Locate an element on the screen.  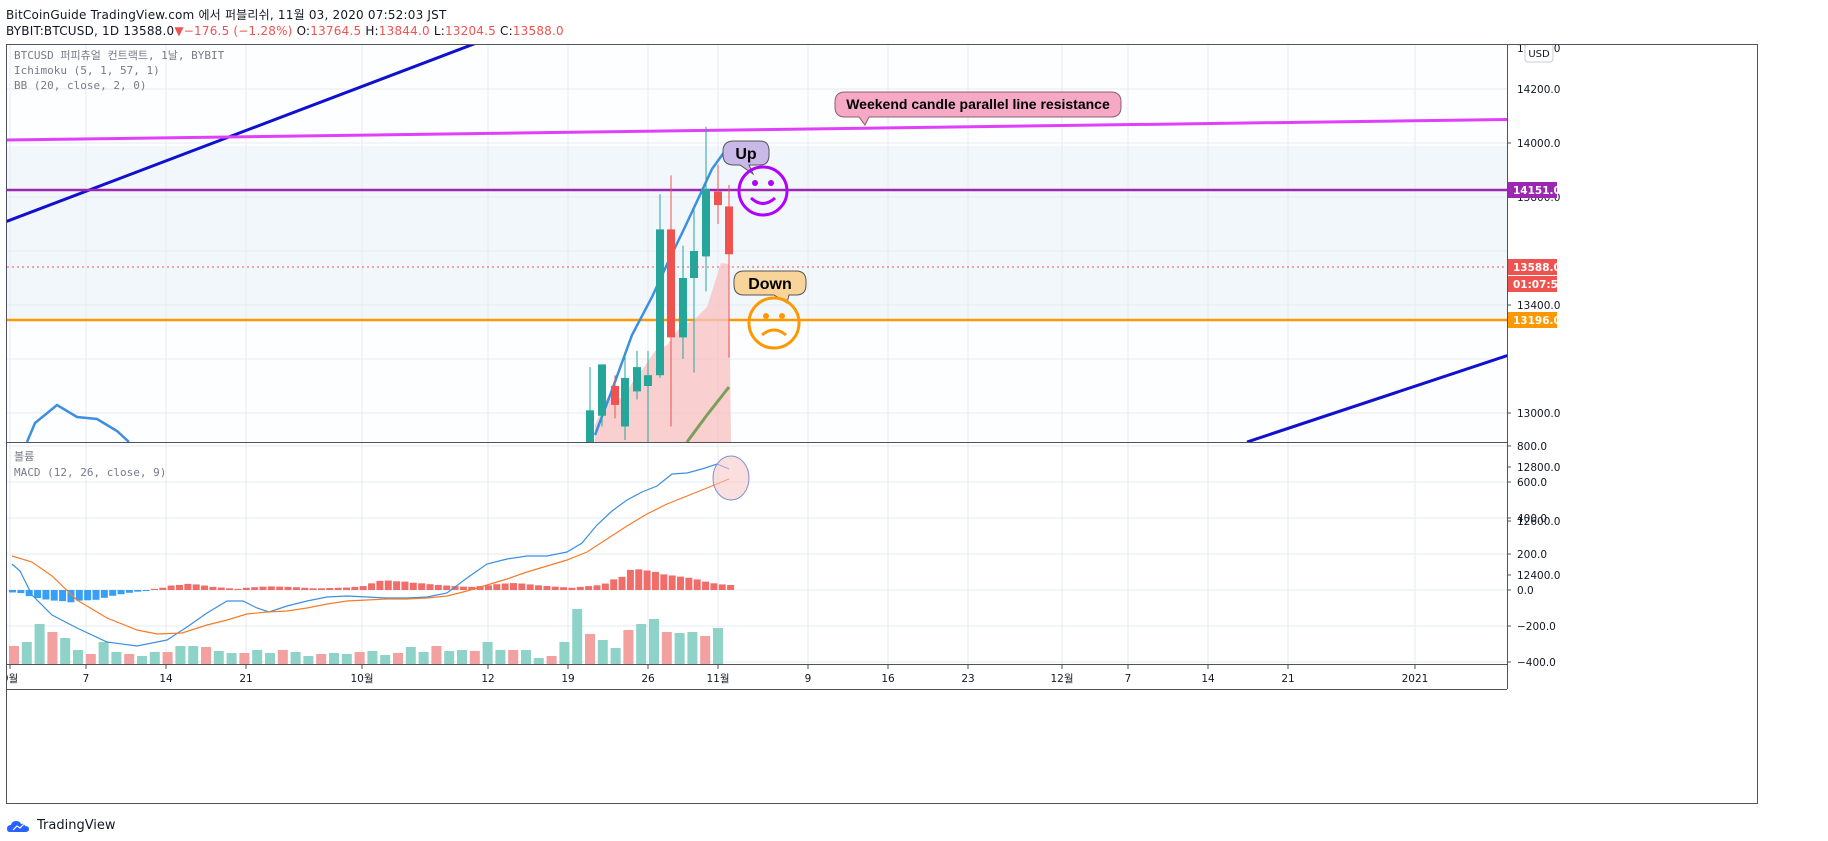
candlesticks is located at coordinates (659, 364).